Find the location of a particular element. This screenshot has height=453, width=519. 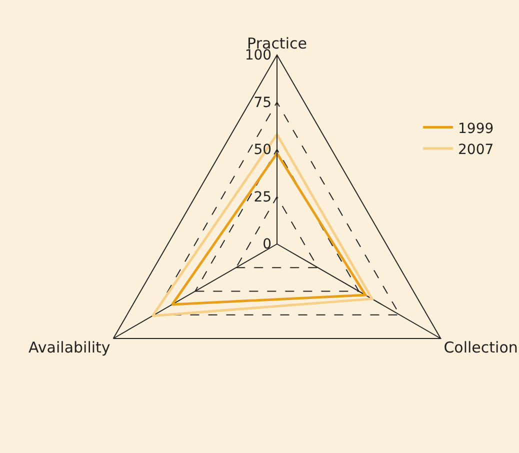

legend-label: 1999 is located at coordinates (476, 128).